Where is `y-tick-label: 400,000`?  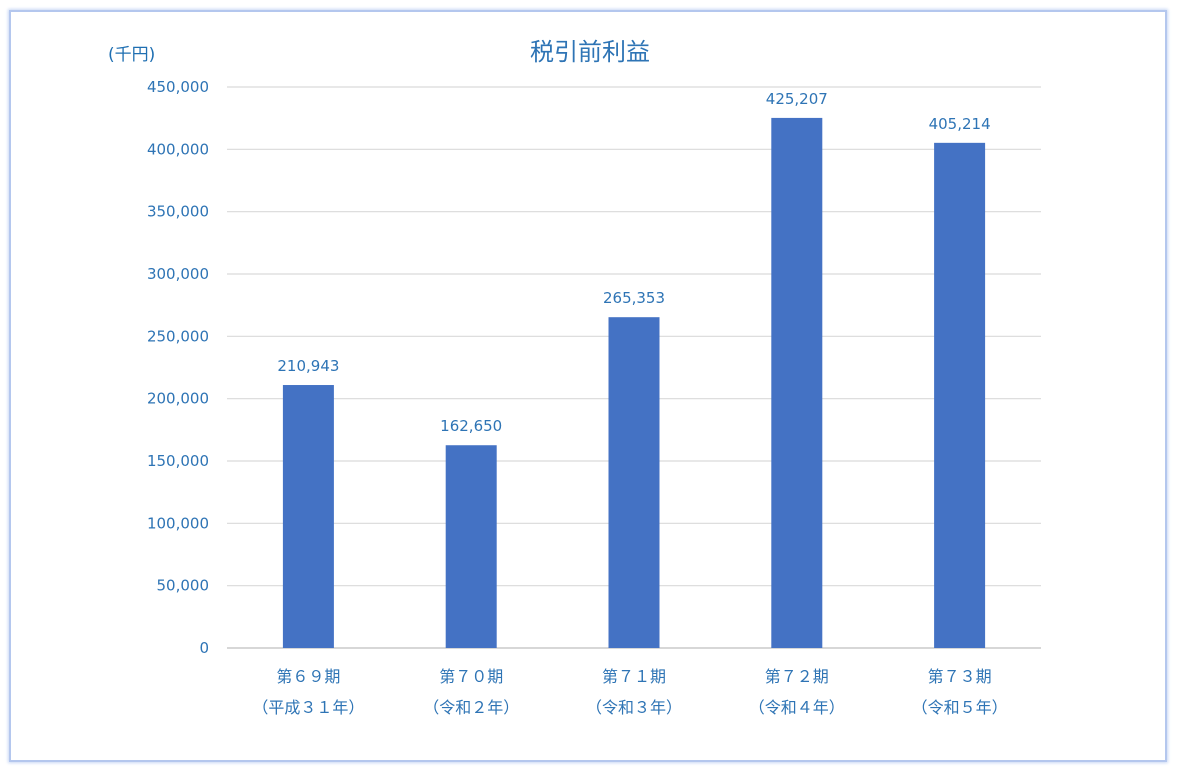 y-tick-label: 400,000 is located at coordinates (178, 149).